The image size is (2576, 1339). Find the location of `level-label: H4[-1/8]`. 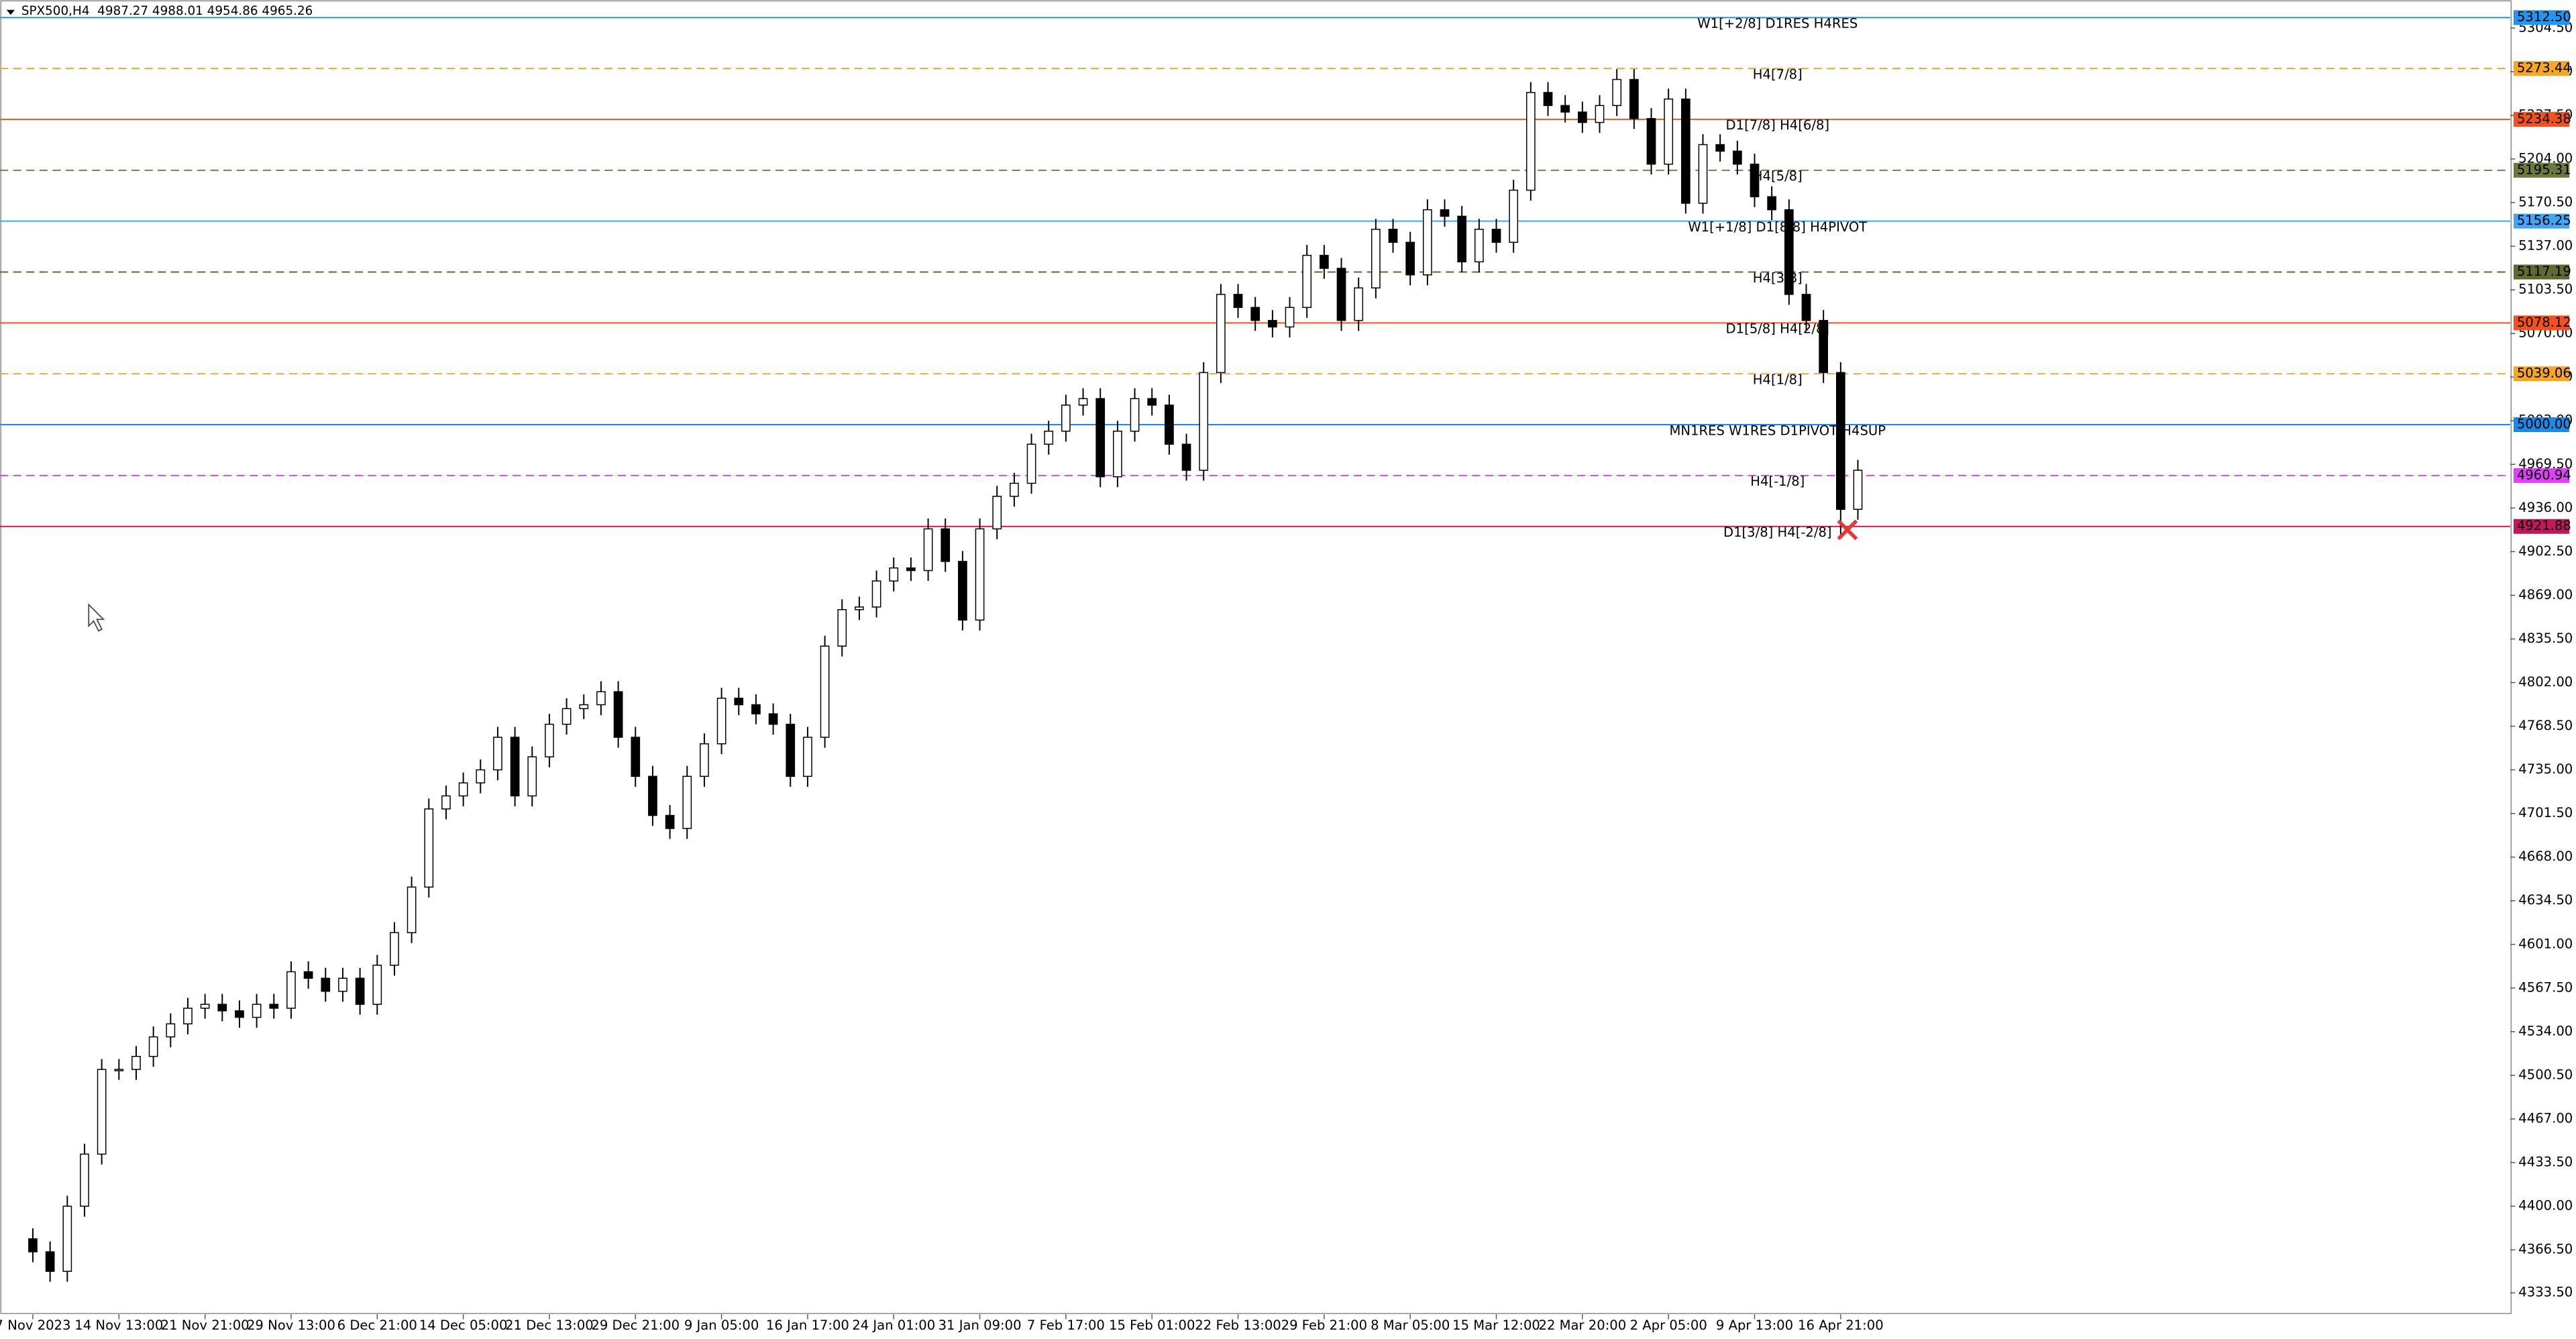

level-label: H4[-1/8] is located at coordinates (1777, 481).